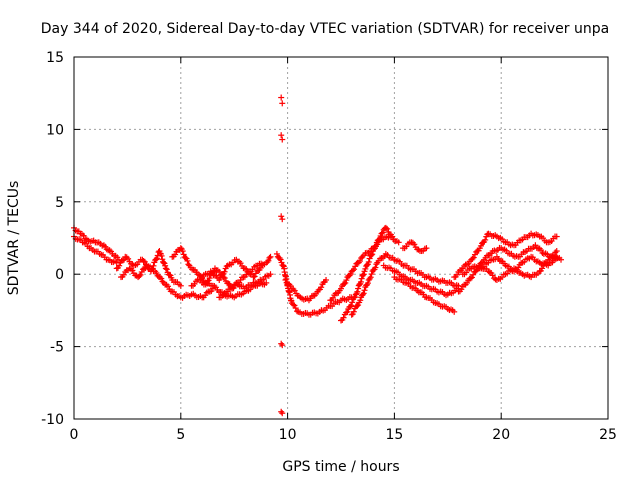  Describe the element at coordinates (14, 238) in the screenshot. I see `y-axis-label: SDTVAR / TECUs` at that location.